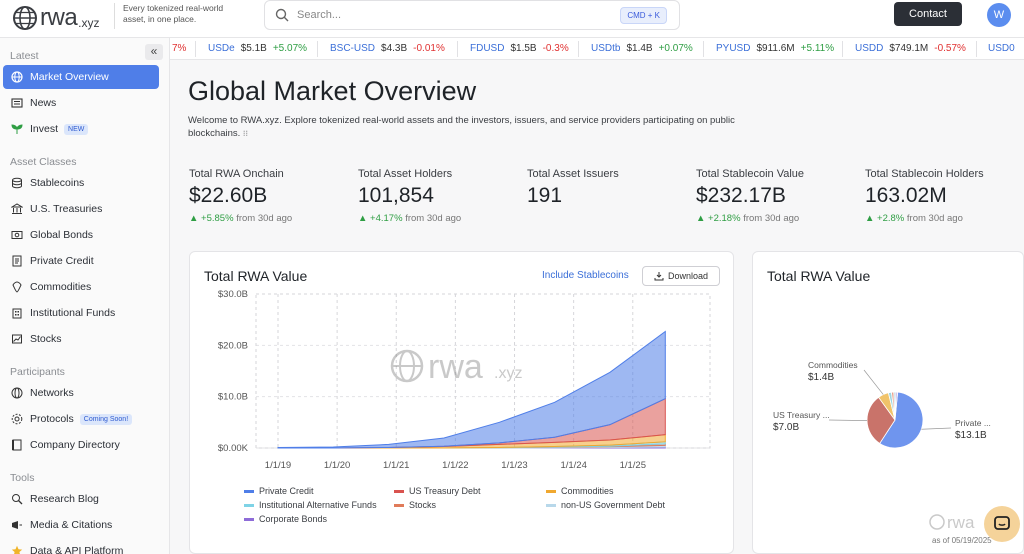  I want to click on commodity-icon, so click(17, 287).